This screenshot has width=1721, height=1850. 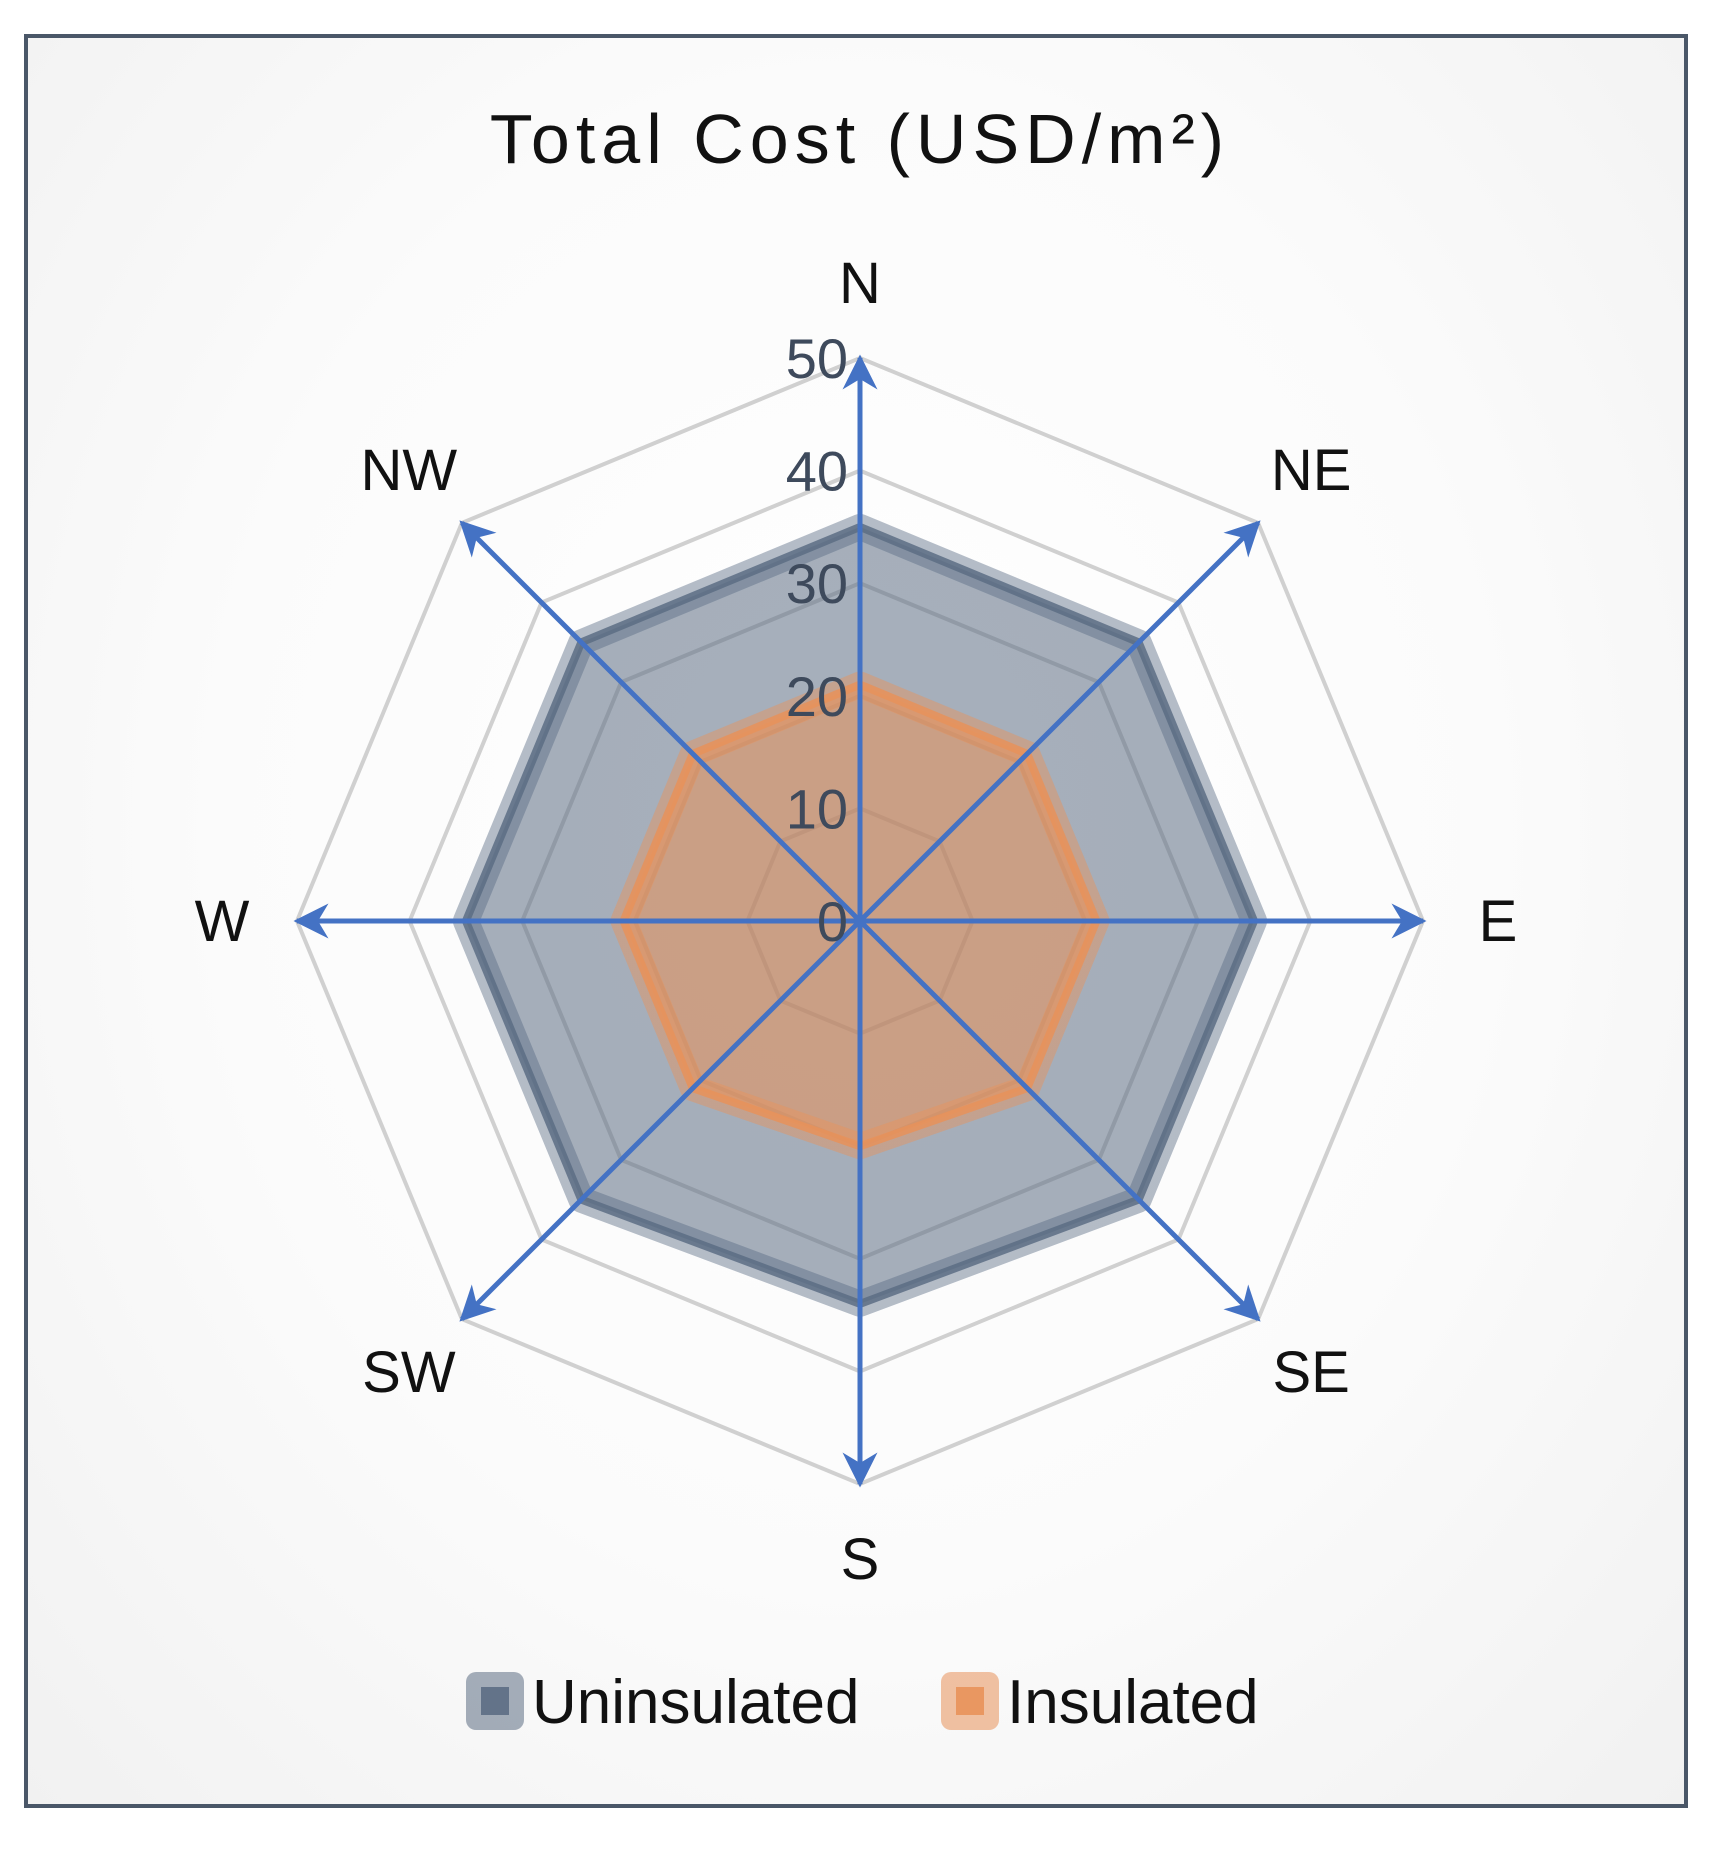 I want to click on tick-label-20: 20, so click(x=817, y=696).